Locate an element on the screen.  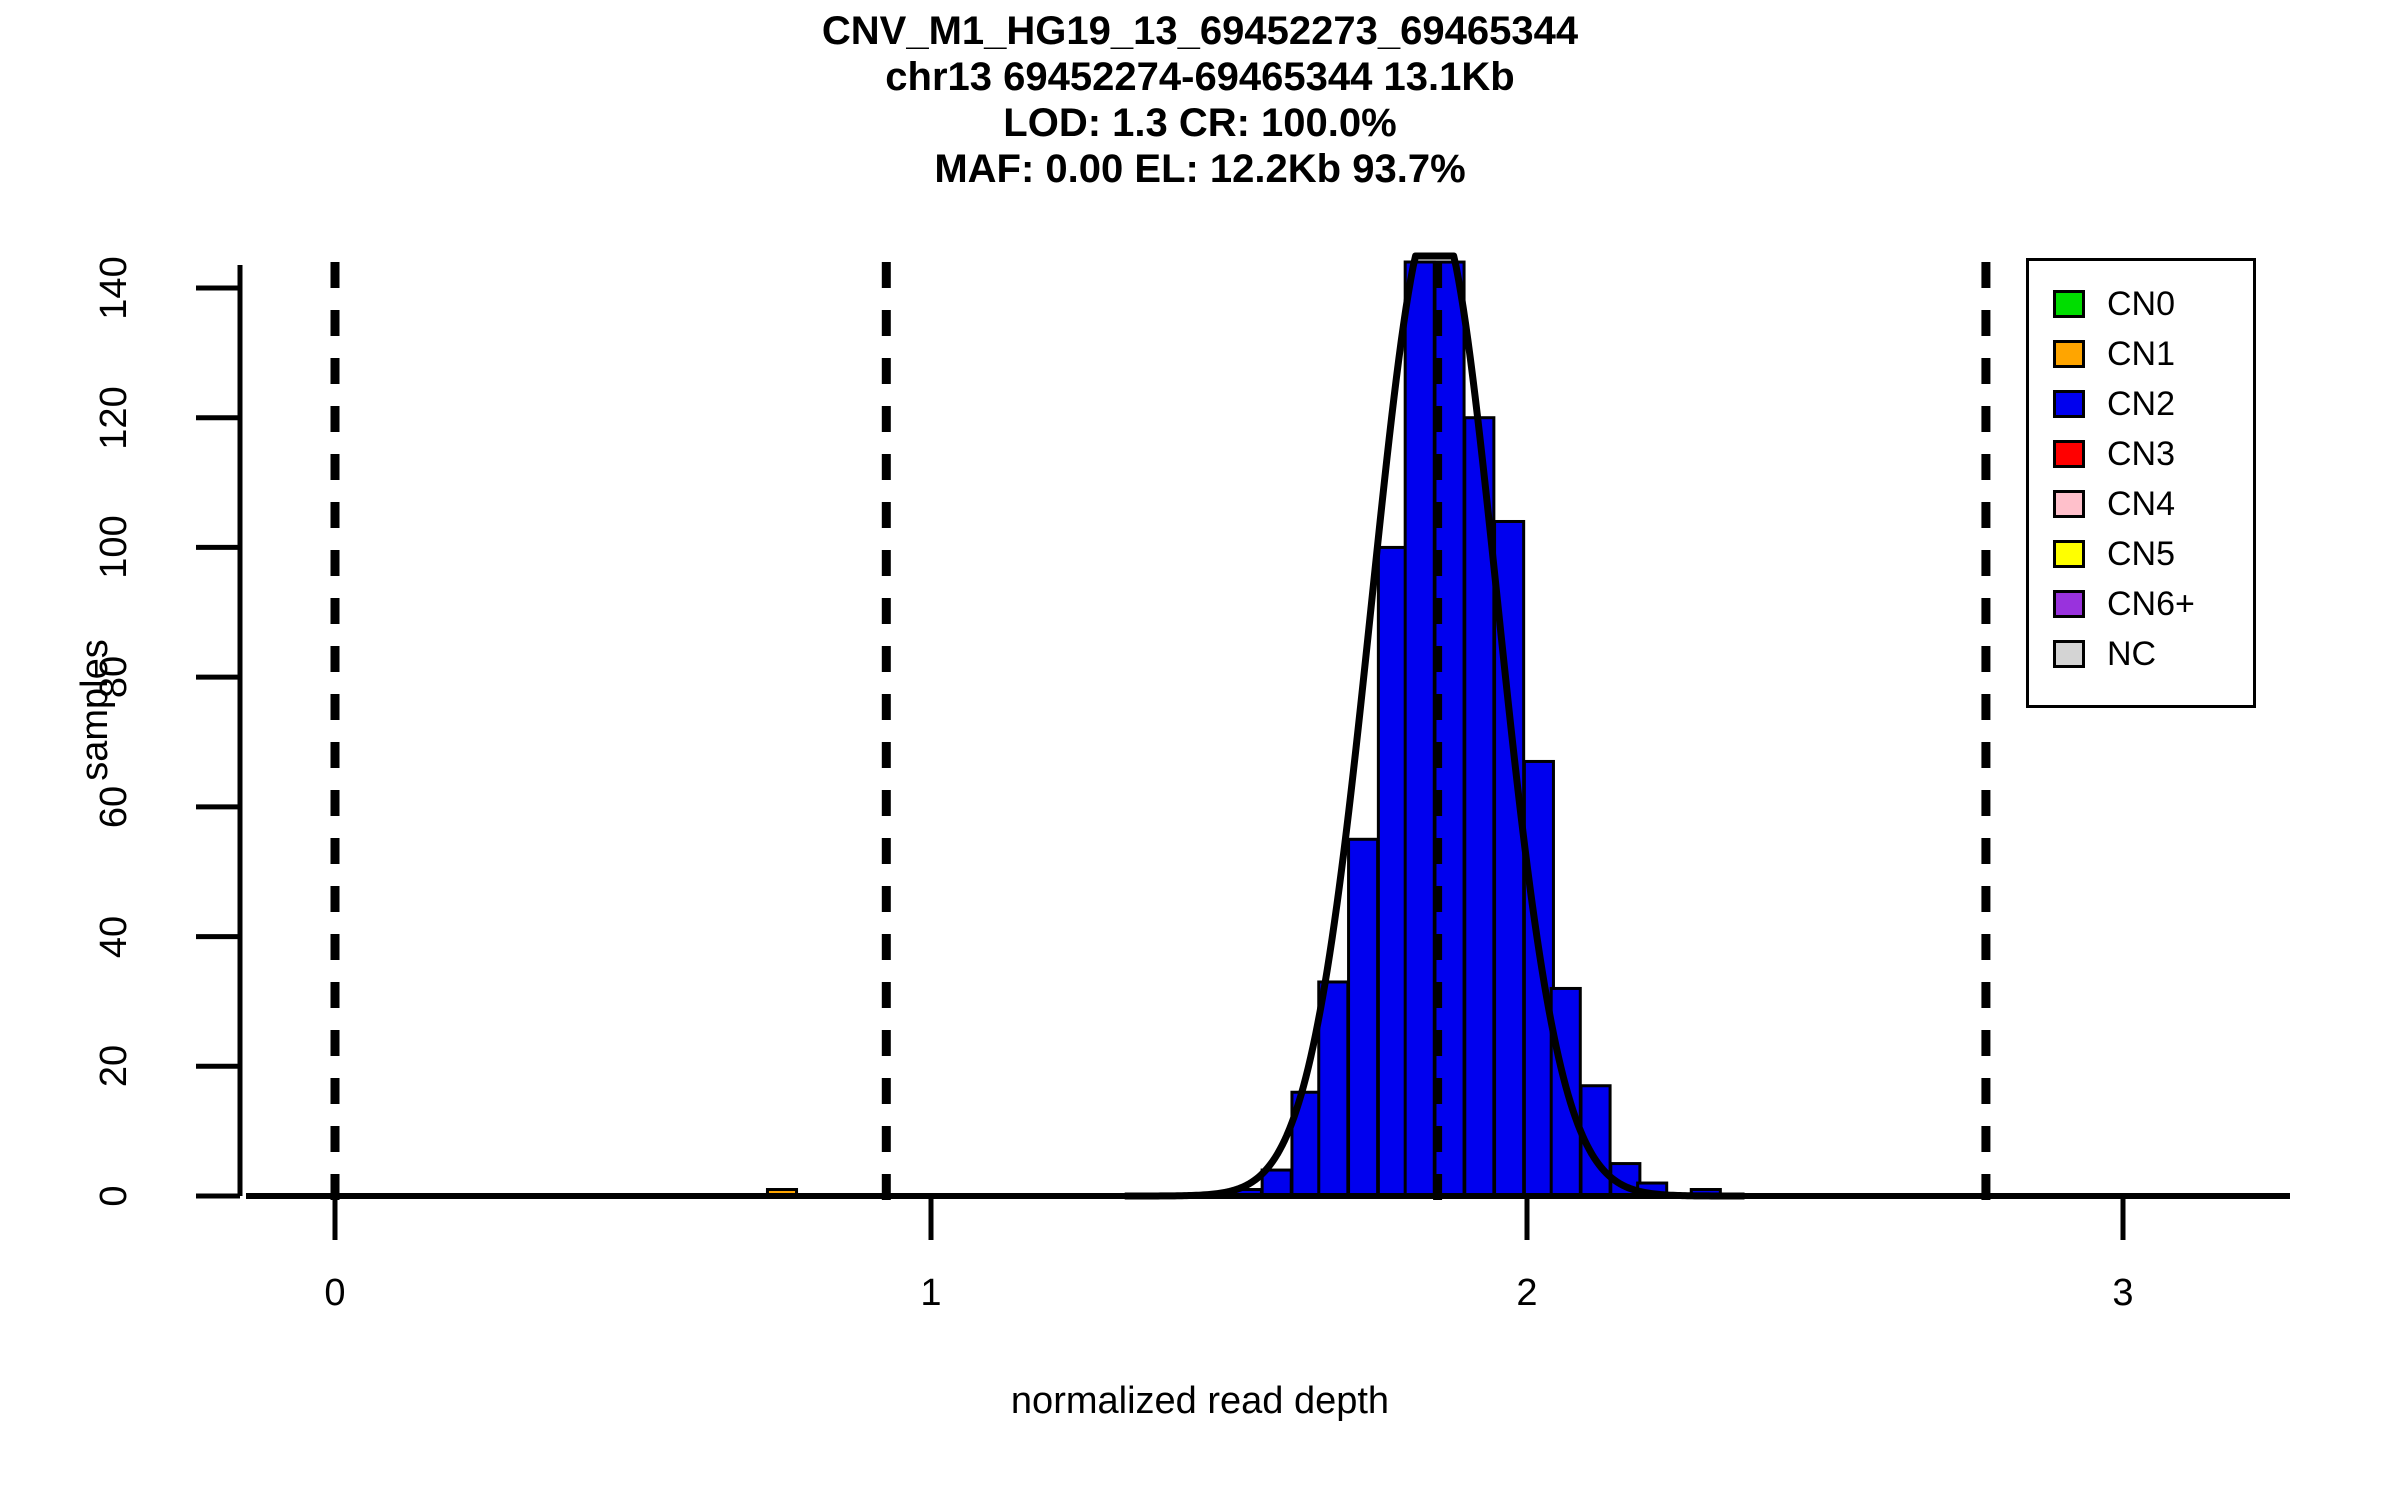
y-axis-tick-label: 0 is located at coordinates (114, 1196).